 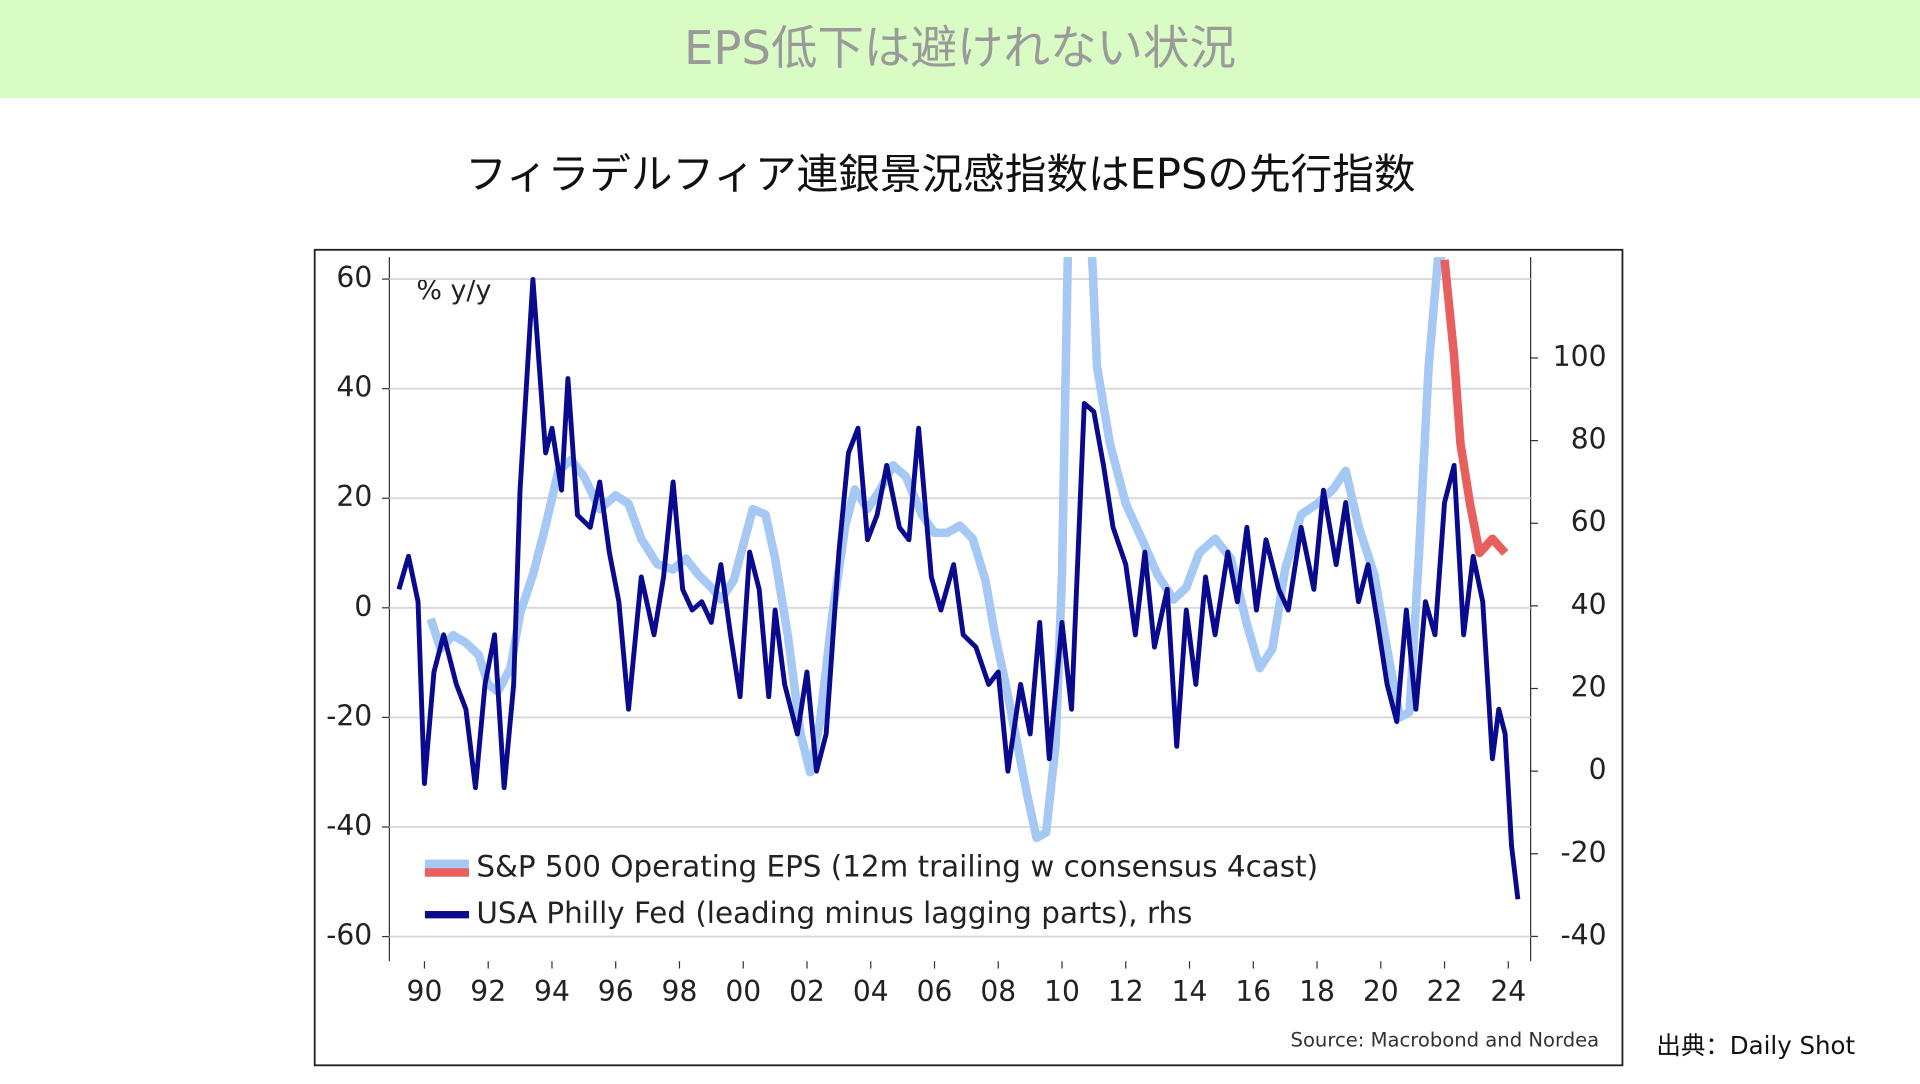 I want to click on x-tick-label: 92, so click(x=488, y=991).